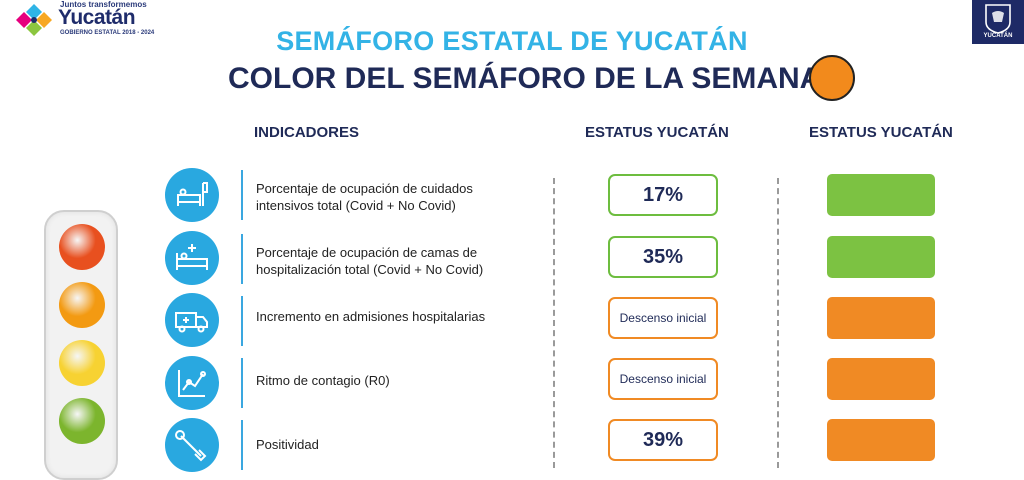 This screenshot has height=480, width=1024. I want to click on test-swab-icon, so click(191, 446).